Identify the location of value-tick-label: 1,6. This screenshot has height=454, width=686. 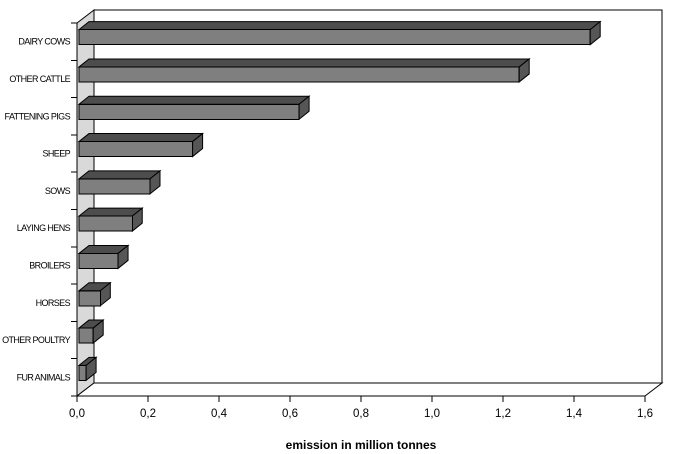
(645, 414).